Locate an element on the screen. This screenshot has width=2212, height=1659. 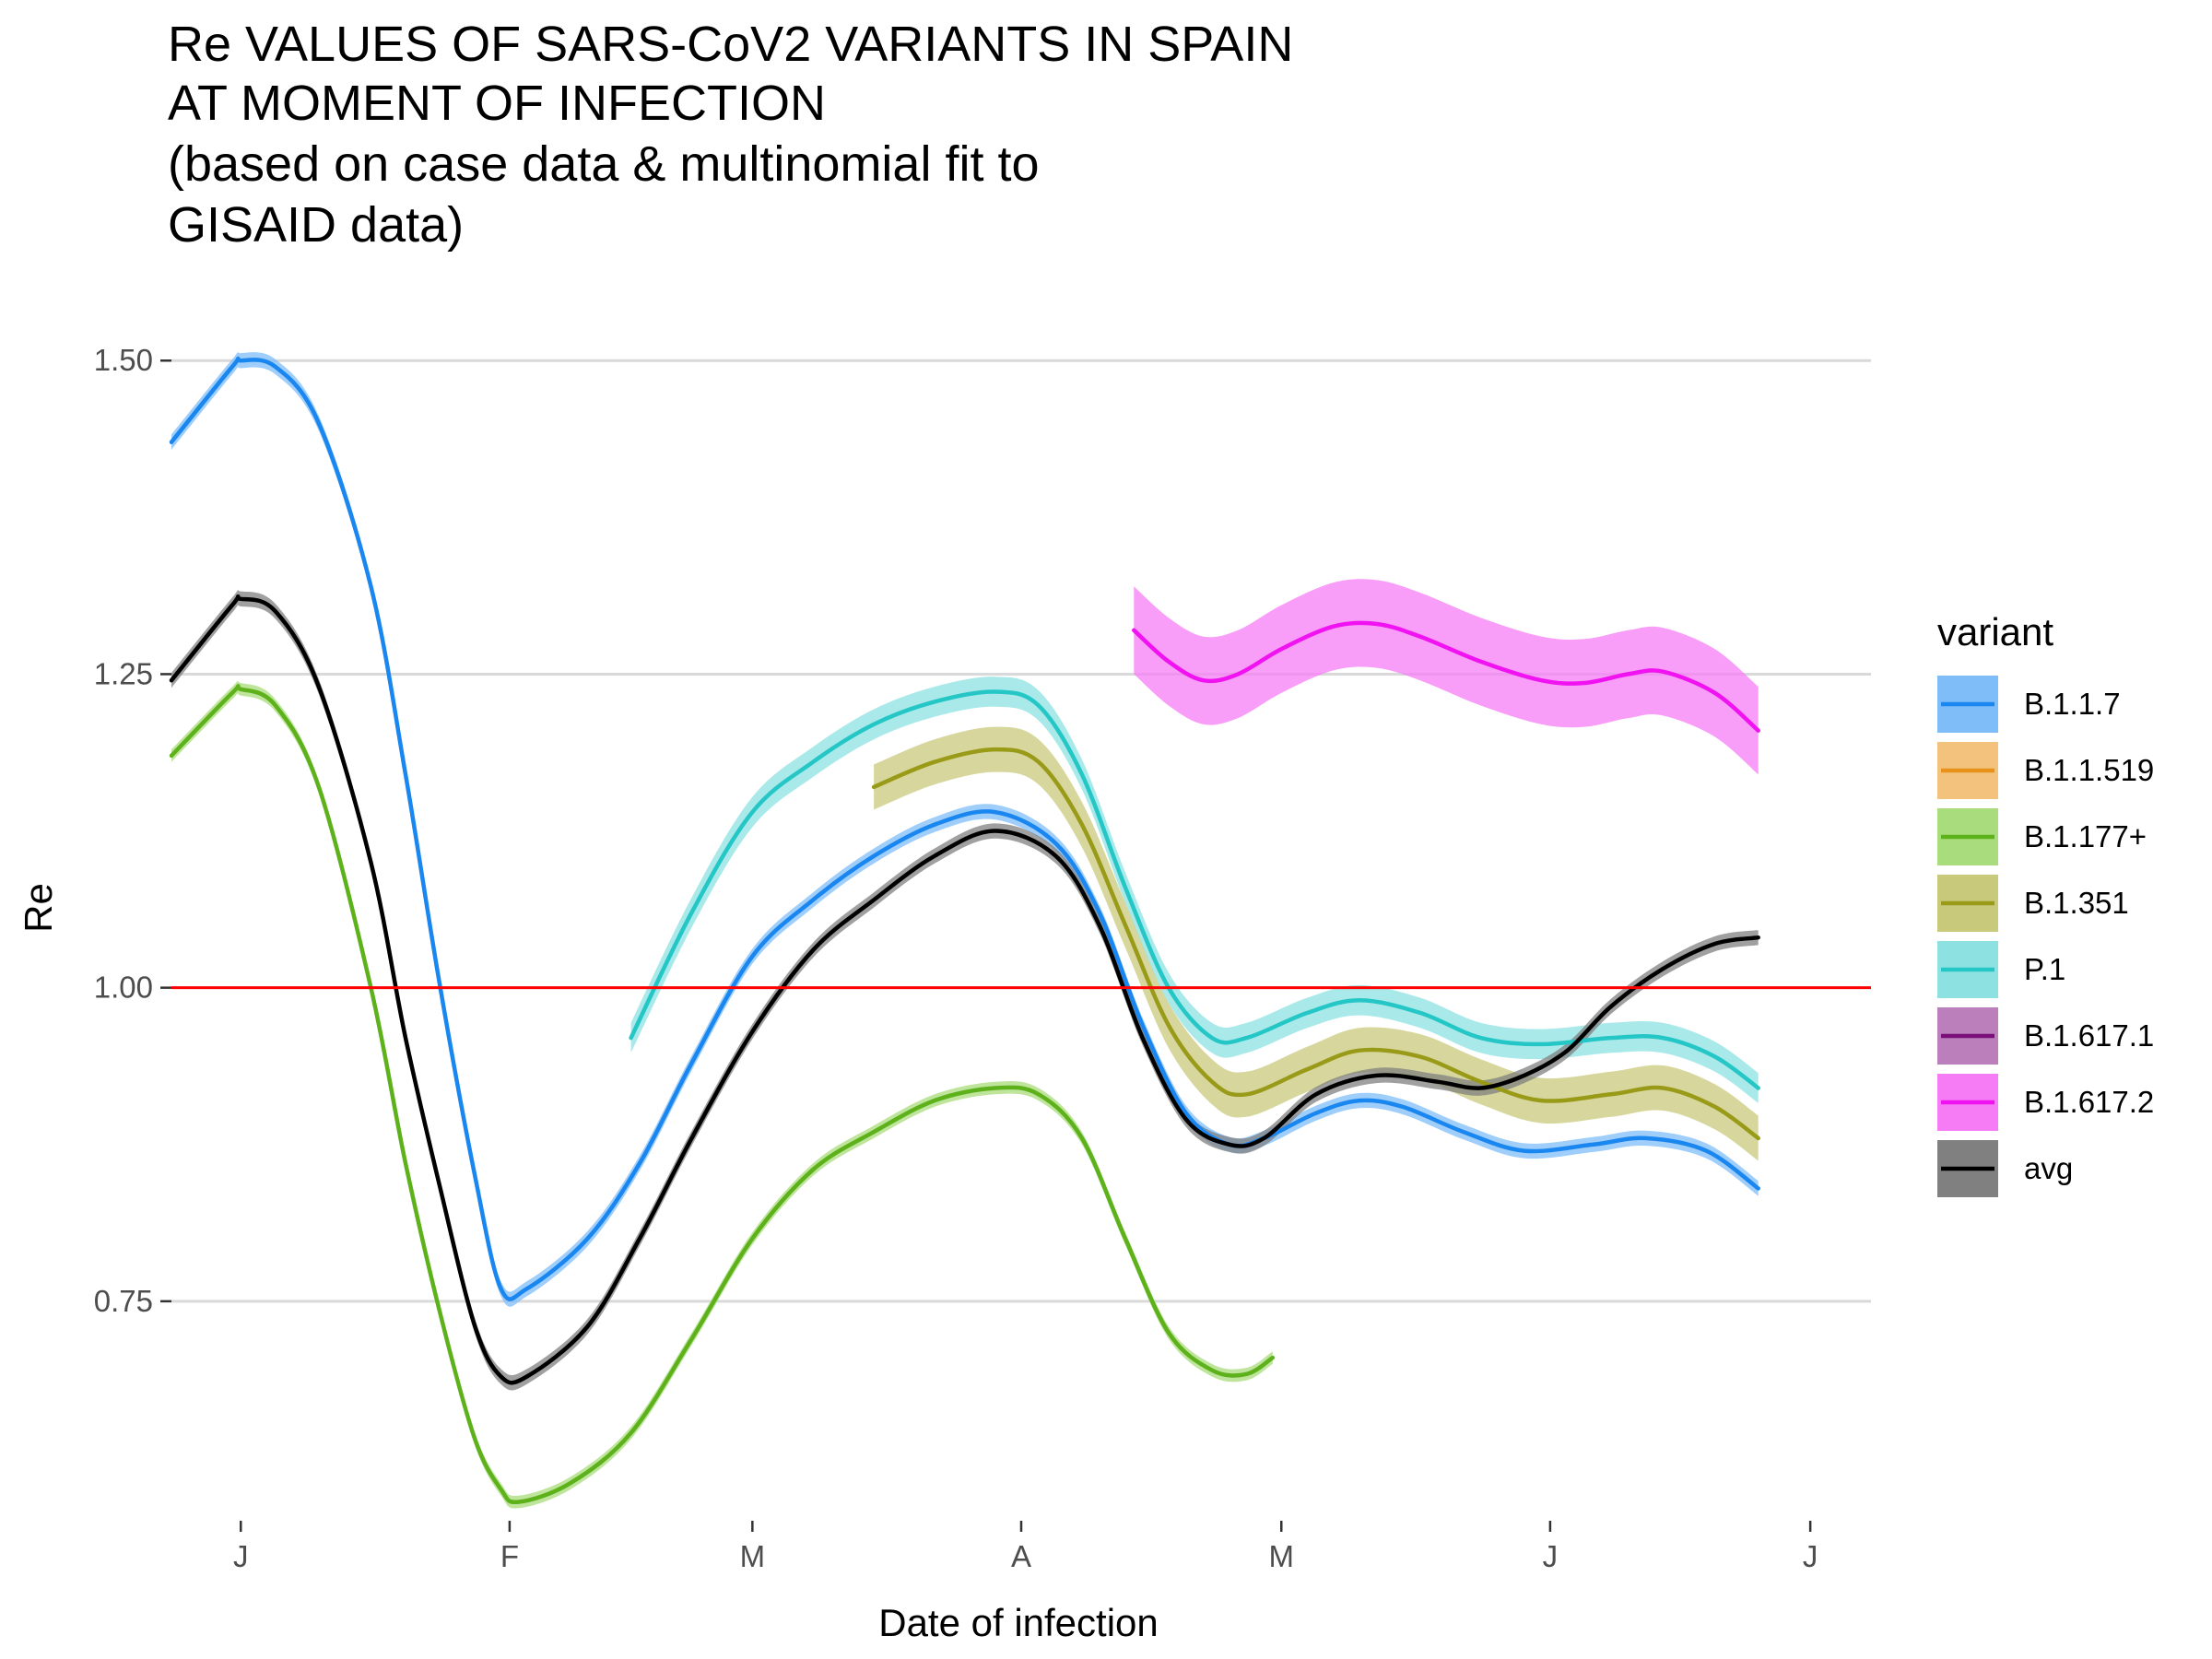
y-tick-label: 1.00 is located at coordinates (123, 988).